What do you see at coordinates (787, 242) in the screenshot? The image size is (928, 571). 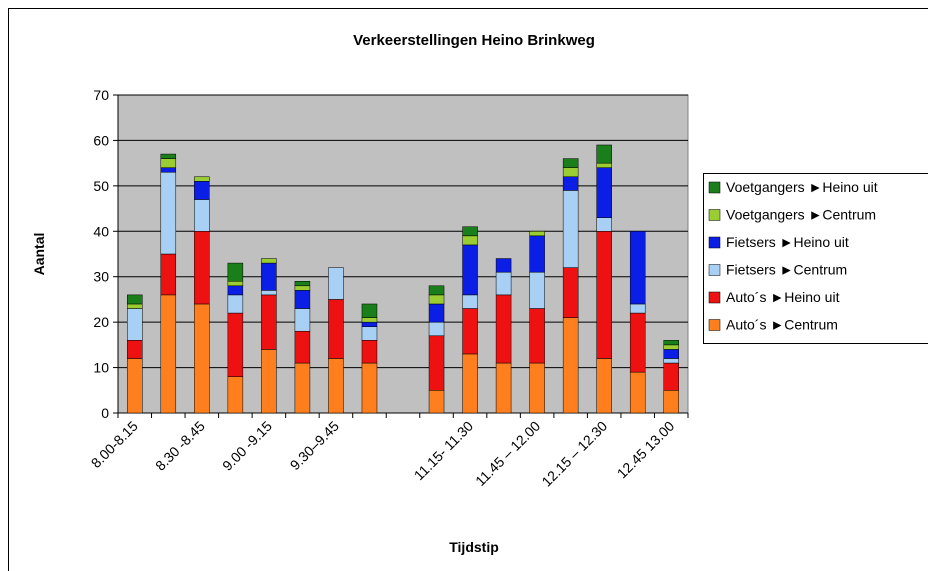 I see `legend-label: Fietsers ►Heino uit` at bounding box center [787, 242].